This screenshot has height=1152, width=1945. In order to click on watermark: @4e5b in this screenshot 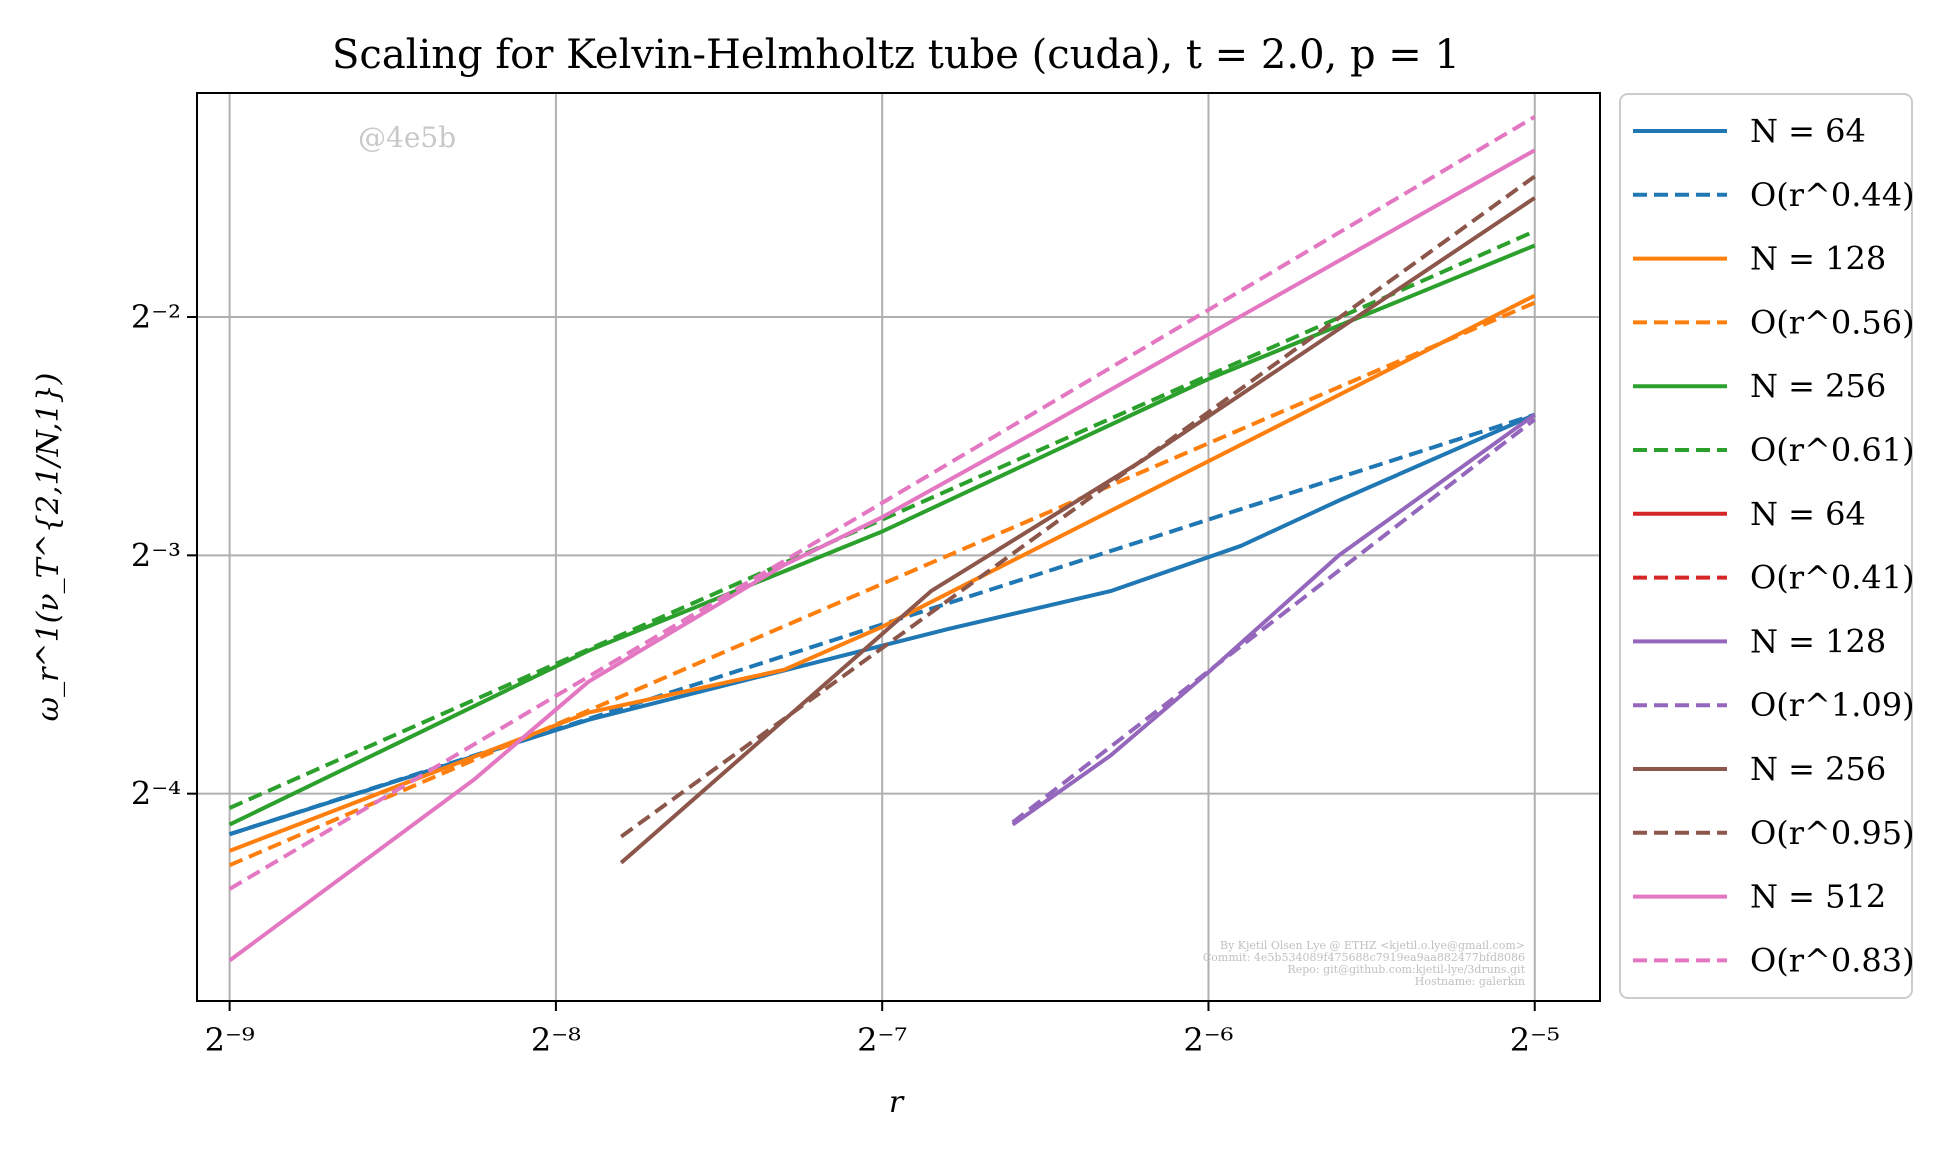, I will do `click(407, 137)`.